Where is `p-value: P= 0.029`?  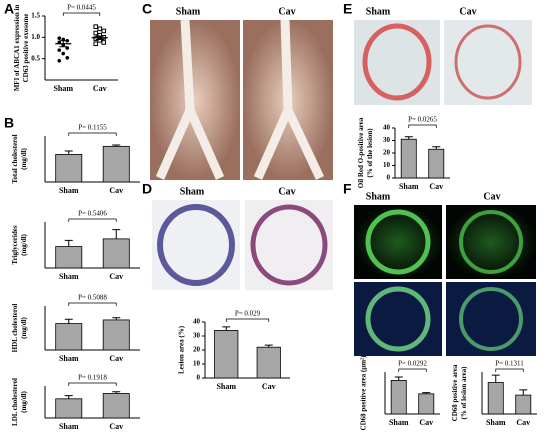
p-value: P= 0.029 is located at coordinates (248, 314).